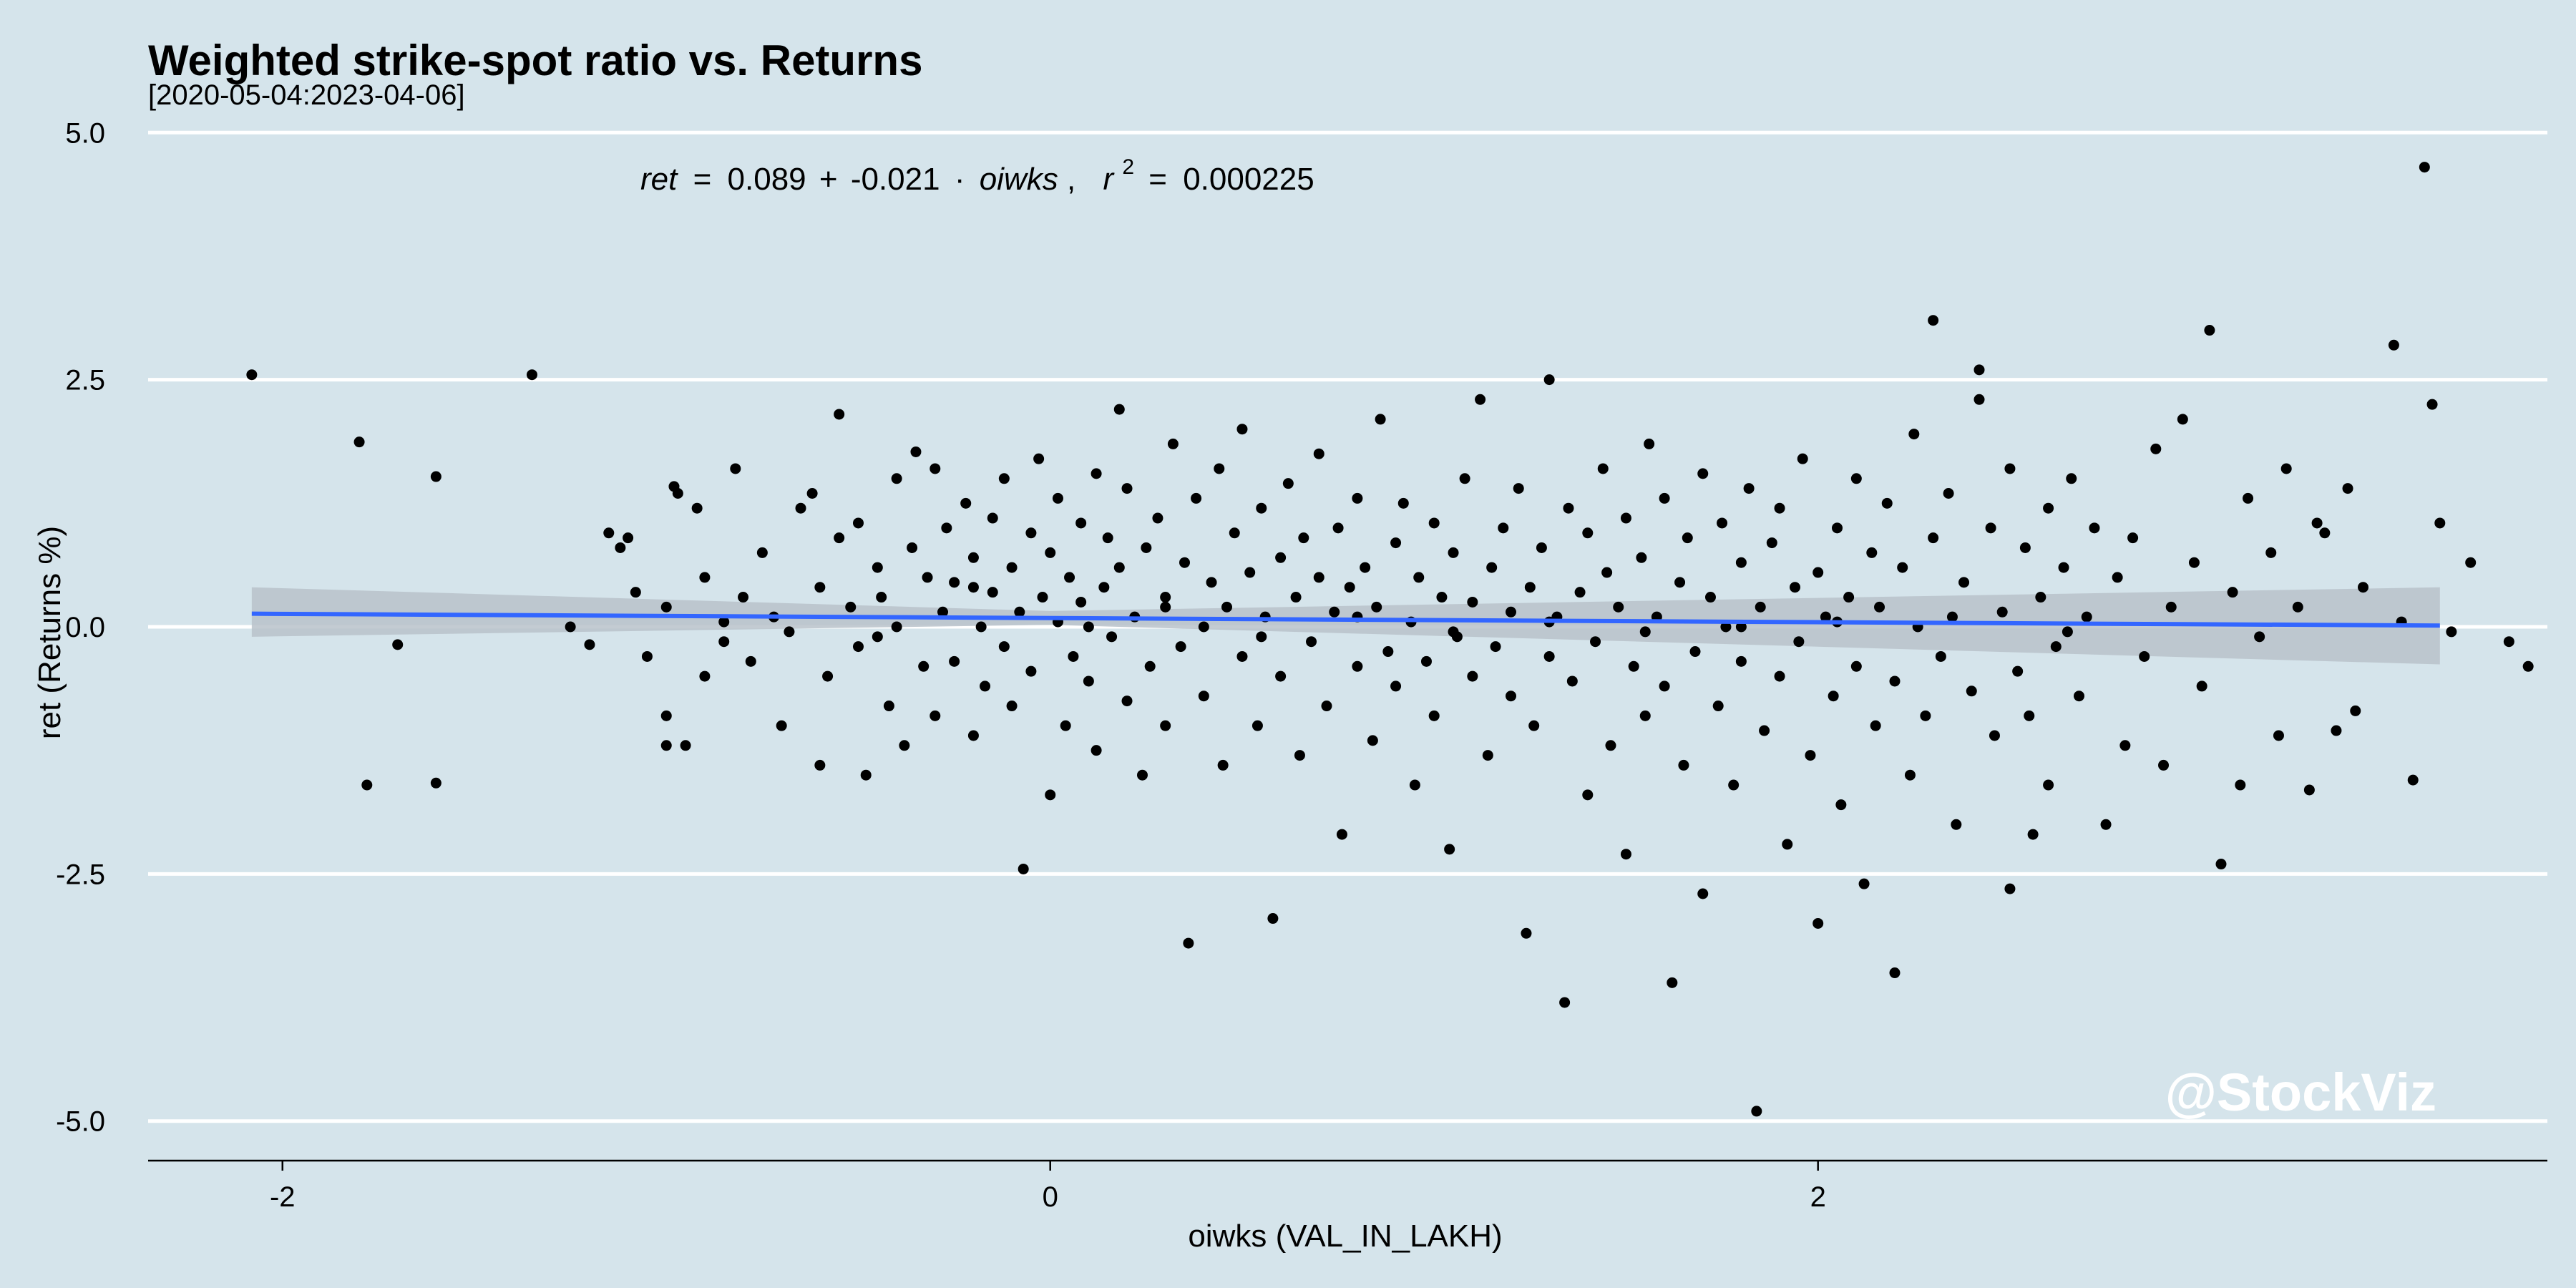 The width and height of the screenshot is (2576, 1288). I want to click on y-tick-label-3: -2.5, so click(80, 875).